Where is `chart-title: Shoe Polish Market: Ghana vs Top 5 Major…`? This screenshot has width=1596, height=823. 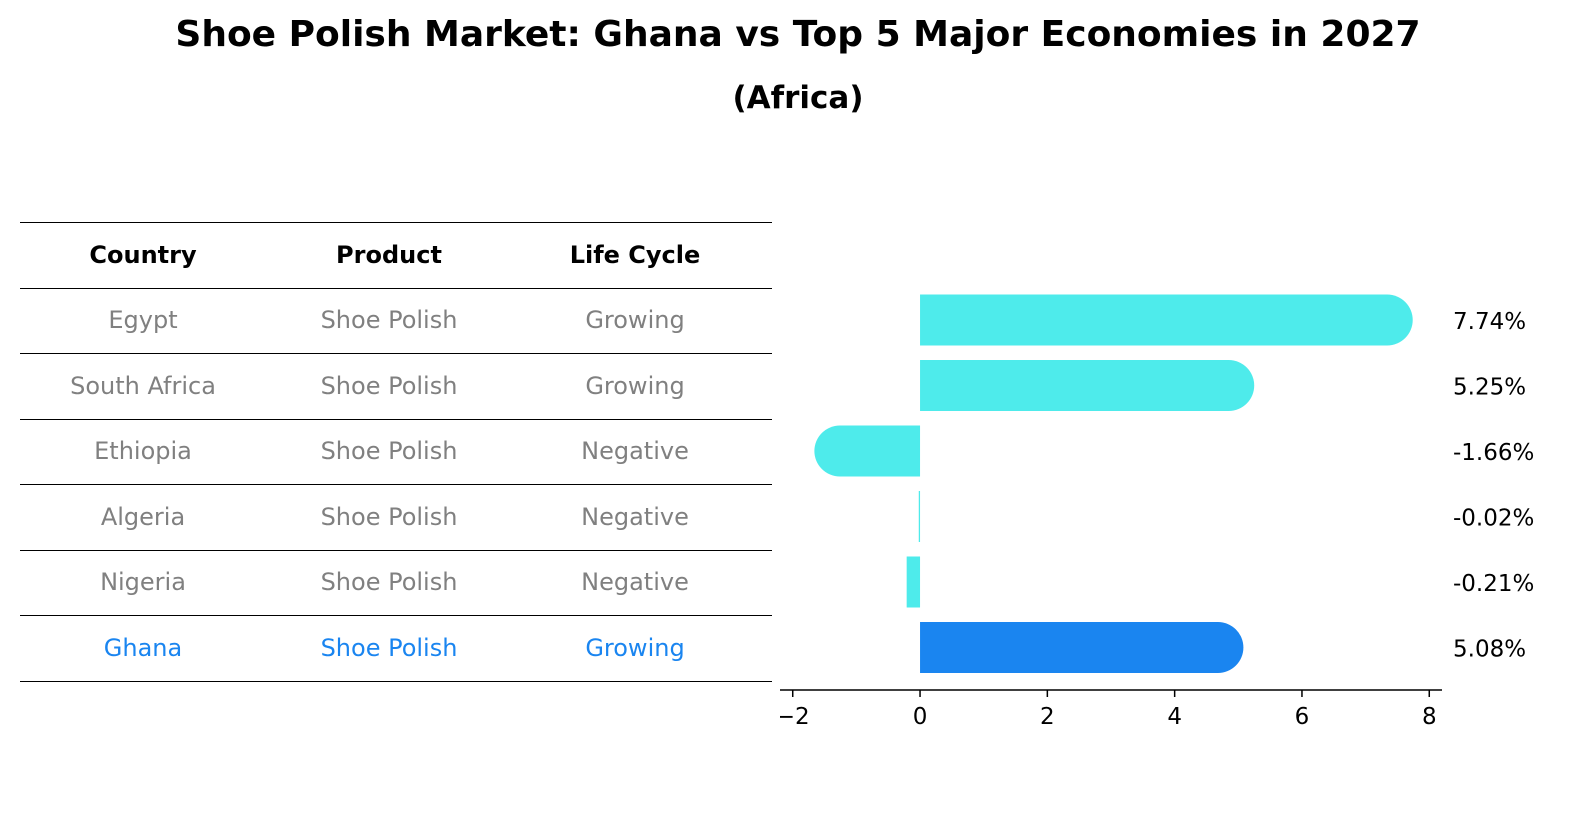
chart-title: Shoe Polish Market: Ghana vs Top 5 Major… is located at coordinates (798, 34).